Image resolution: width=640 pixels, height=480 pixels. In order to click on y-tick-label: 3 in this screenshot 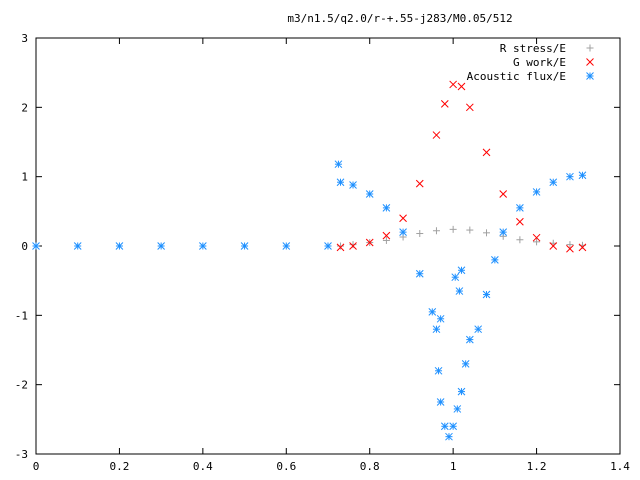, I will do `click(24, 38)`.